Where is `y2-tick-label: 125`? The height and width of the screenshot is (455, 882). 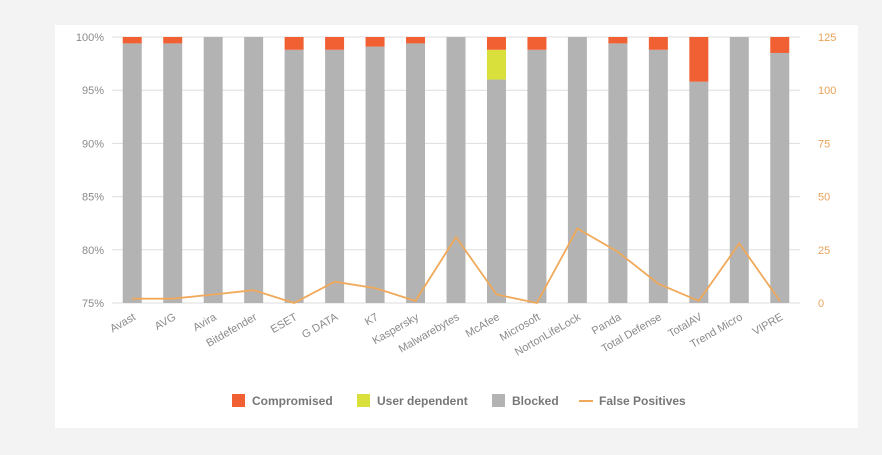
y2-tick-label: 125 is located at coordinates (827, 38).